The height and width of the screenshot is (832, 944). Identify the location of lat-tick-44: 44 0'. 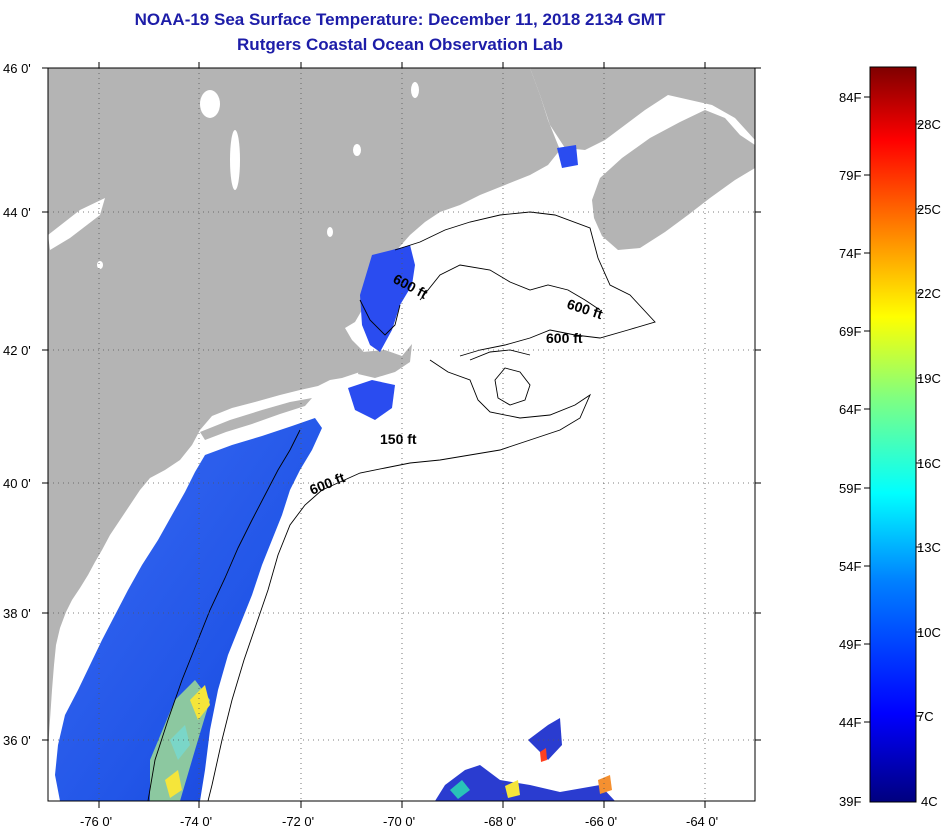
(17, 212).